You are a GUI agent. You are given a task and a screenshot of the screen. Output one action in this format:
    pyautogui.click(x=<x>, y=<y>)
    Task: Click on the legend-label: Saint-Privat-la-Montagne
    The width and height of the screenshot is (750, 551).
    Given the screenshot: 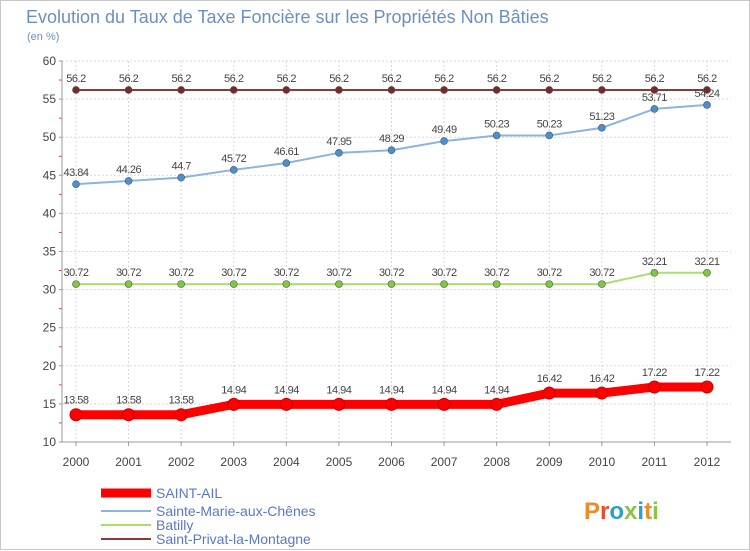 What is the action you would take?
    pyautogui.click(x=233, y=539)
    